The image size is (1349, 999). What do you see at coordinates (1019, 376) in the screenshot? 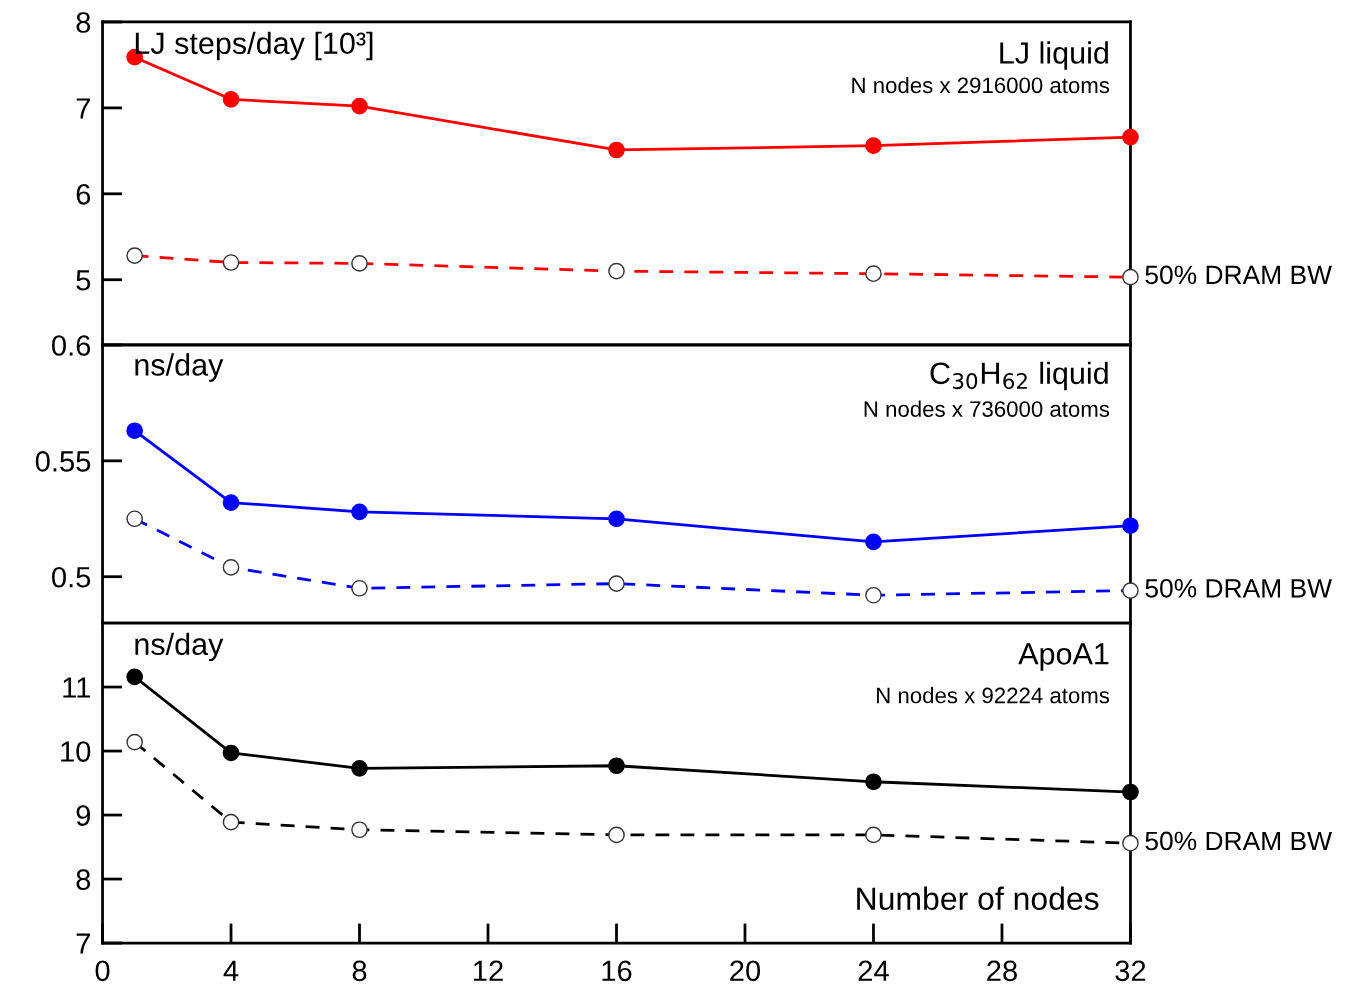
I see `chart-title: C$_{30}$H$_{62}$ liquid` at bounding box center [1019, 376].